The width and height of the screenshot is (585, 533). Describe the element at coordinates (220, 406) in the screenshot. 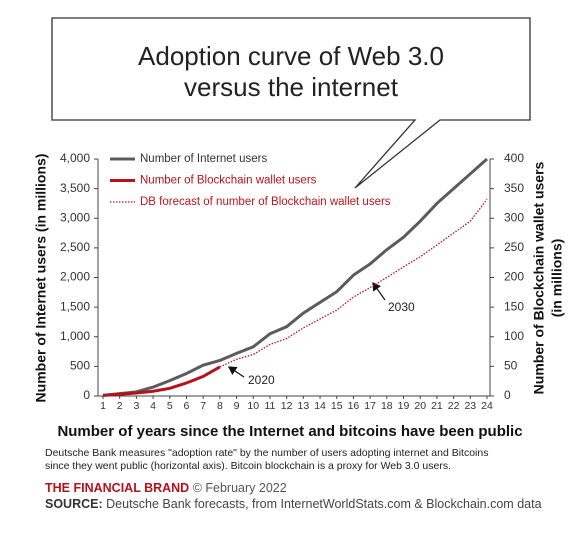

I see `x-tick-label: 8` at that location.